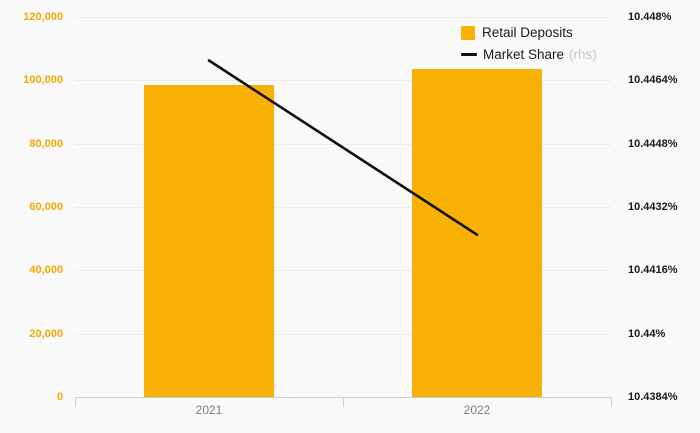  I want to click on y-axis-label-left: 100,000, so click(43, 80).